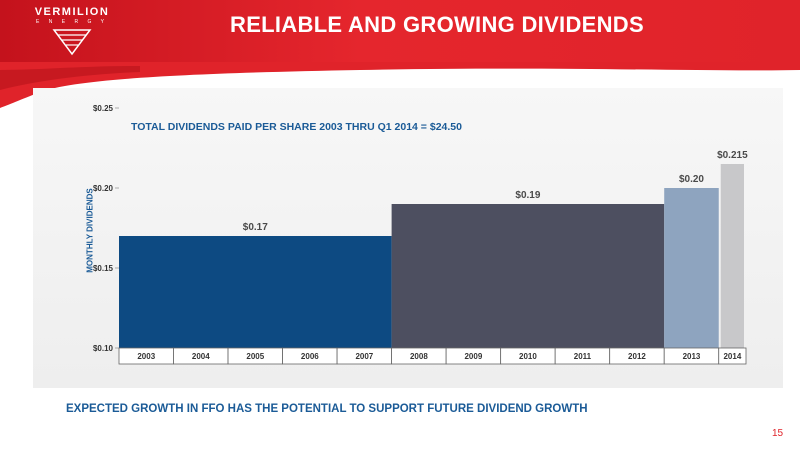 The image size is (800, 450). Describe the element at coordinates (103, 348) in the screenshot. I see `y-tick-label: $0.10` at that location.